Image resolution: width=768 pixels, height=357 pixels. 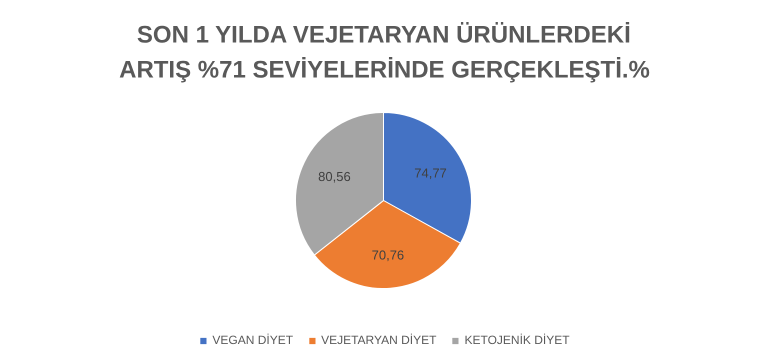 What do you see at coordinates (388, 254) in the screenshot?
I see `data-label: 70,76` at bounding box center [388, 254].